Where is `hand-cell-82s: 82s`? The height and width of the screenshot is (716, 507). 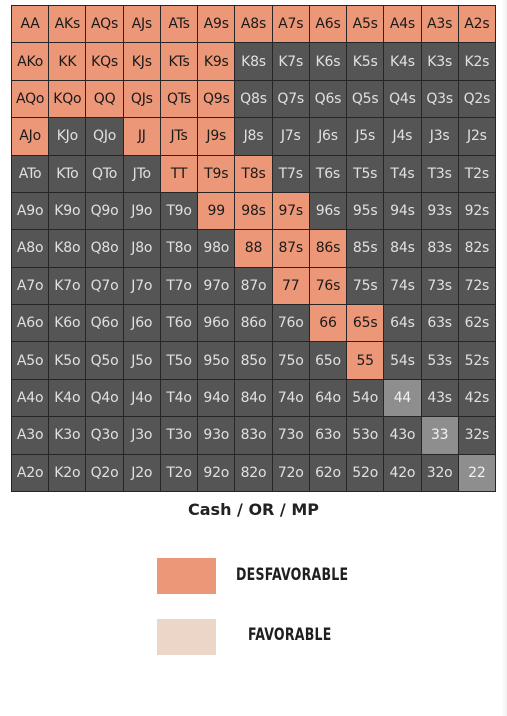
hand-cell-82s: 82s is located at coordinates (476, 248).